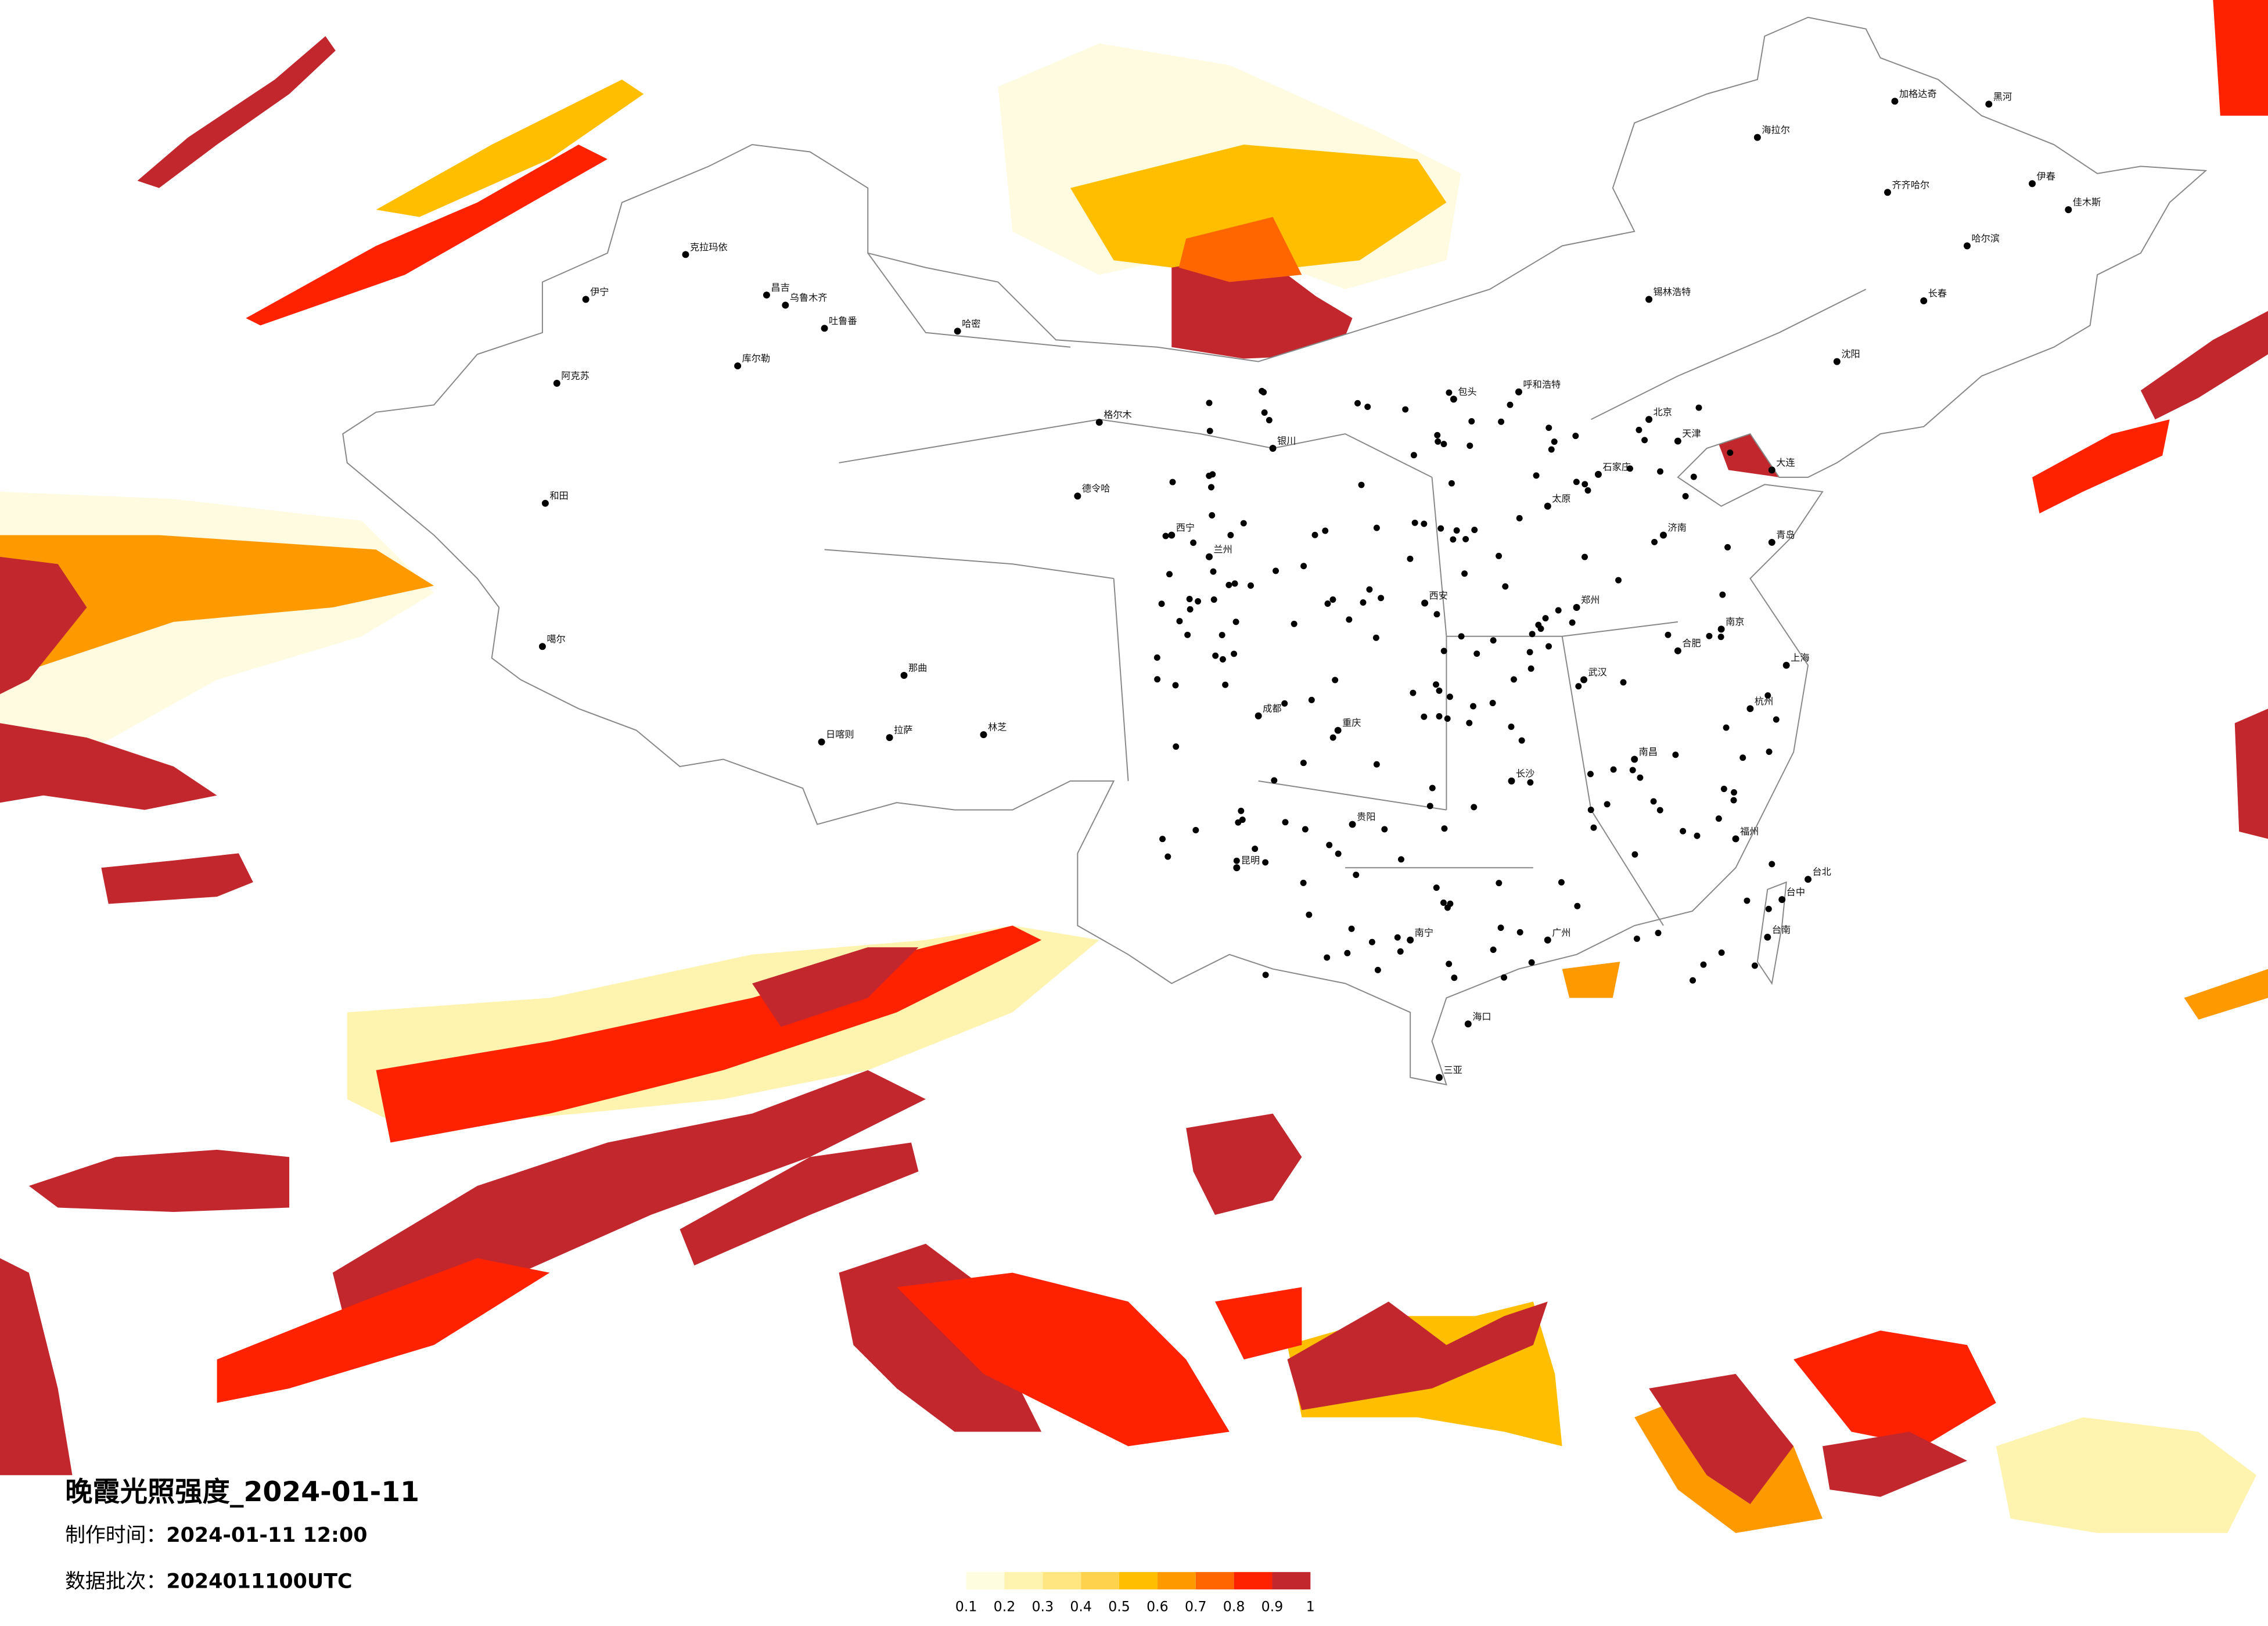 The width and height of the screenshot is (2268, 1626). I want to click on city-label: 南昌, so click(1648, 751).